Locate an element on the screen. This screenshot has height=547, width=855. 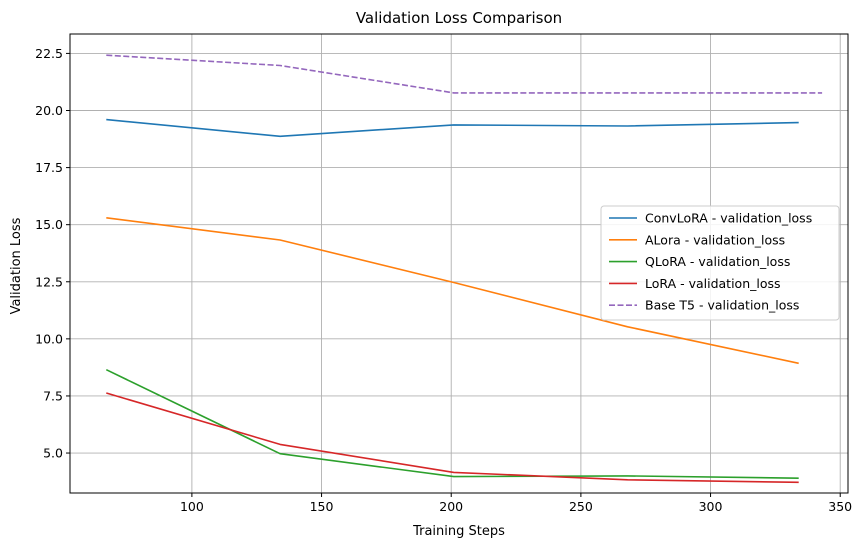
x-tick-label: 100 is located at coordinates (192, 506).